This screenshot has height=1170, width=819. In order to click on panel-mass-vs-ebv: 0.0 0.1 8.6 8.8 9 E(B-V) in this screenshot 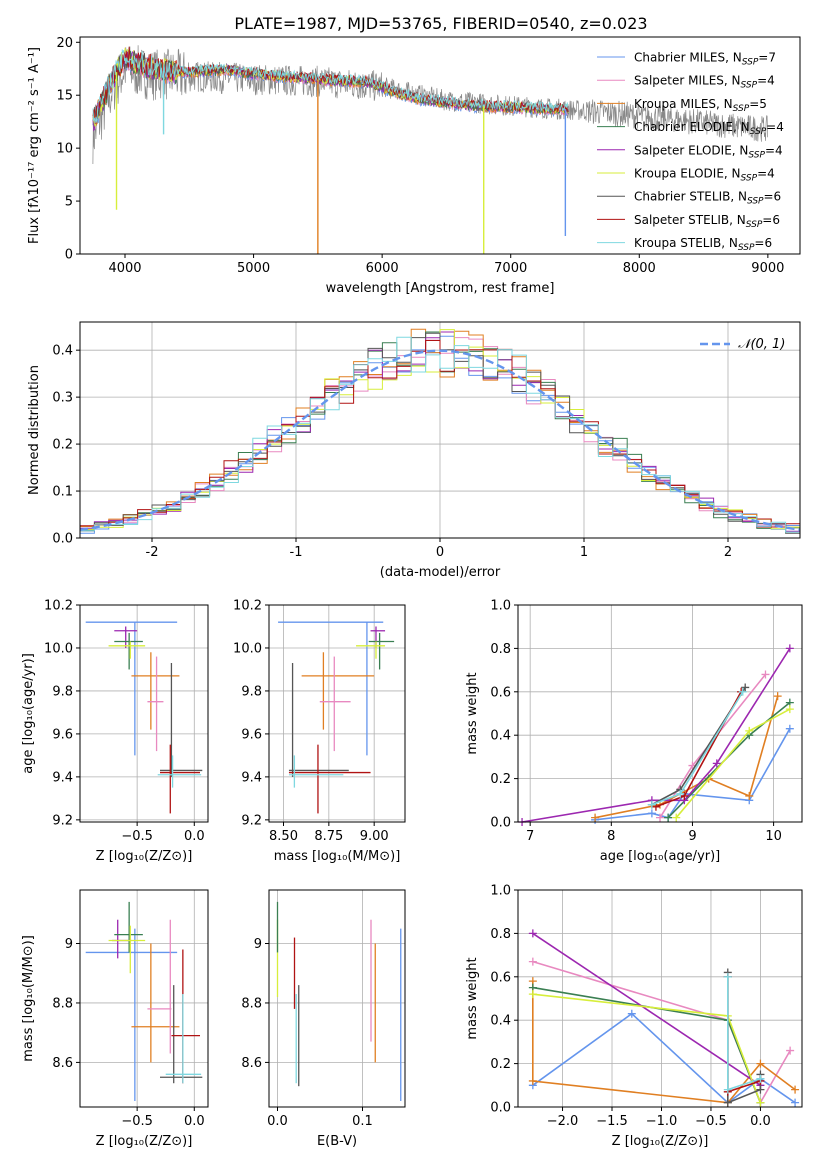, I will do `click(323, 1019)`.